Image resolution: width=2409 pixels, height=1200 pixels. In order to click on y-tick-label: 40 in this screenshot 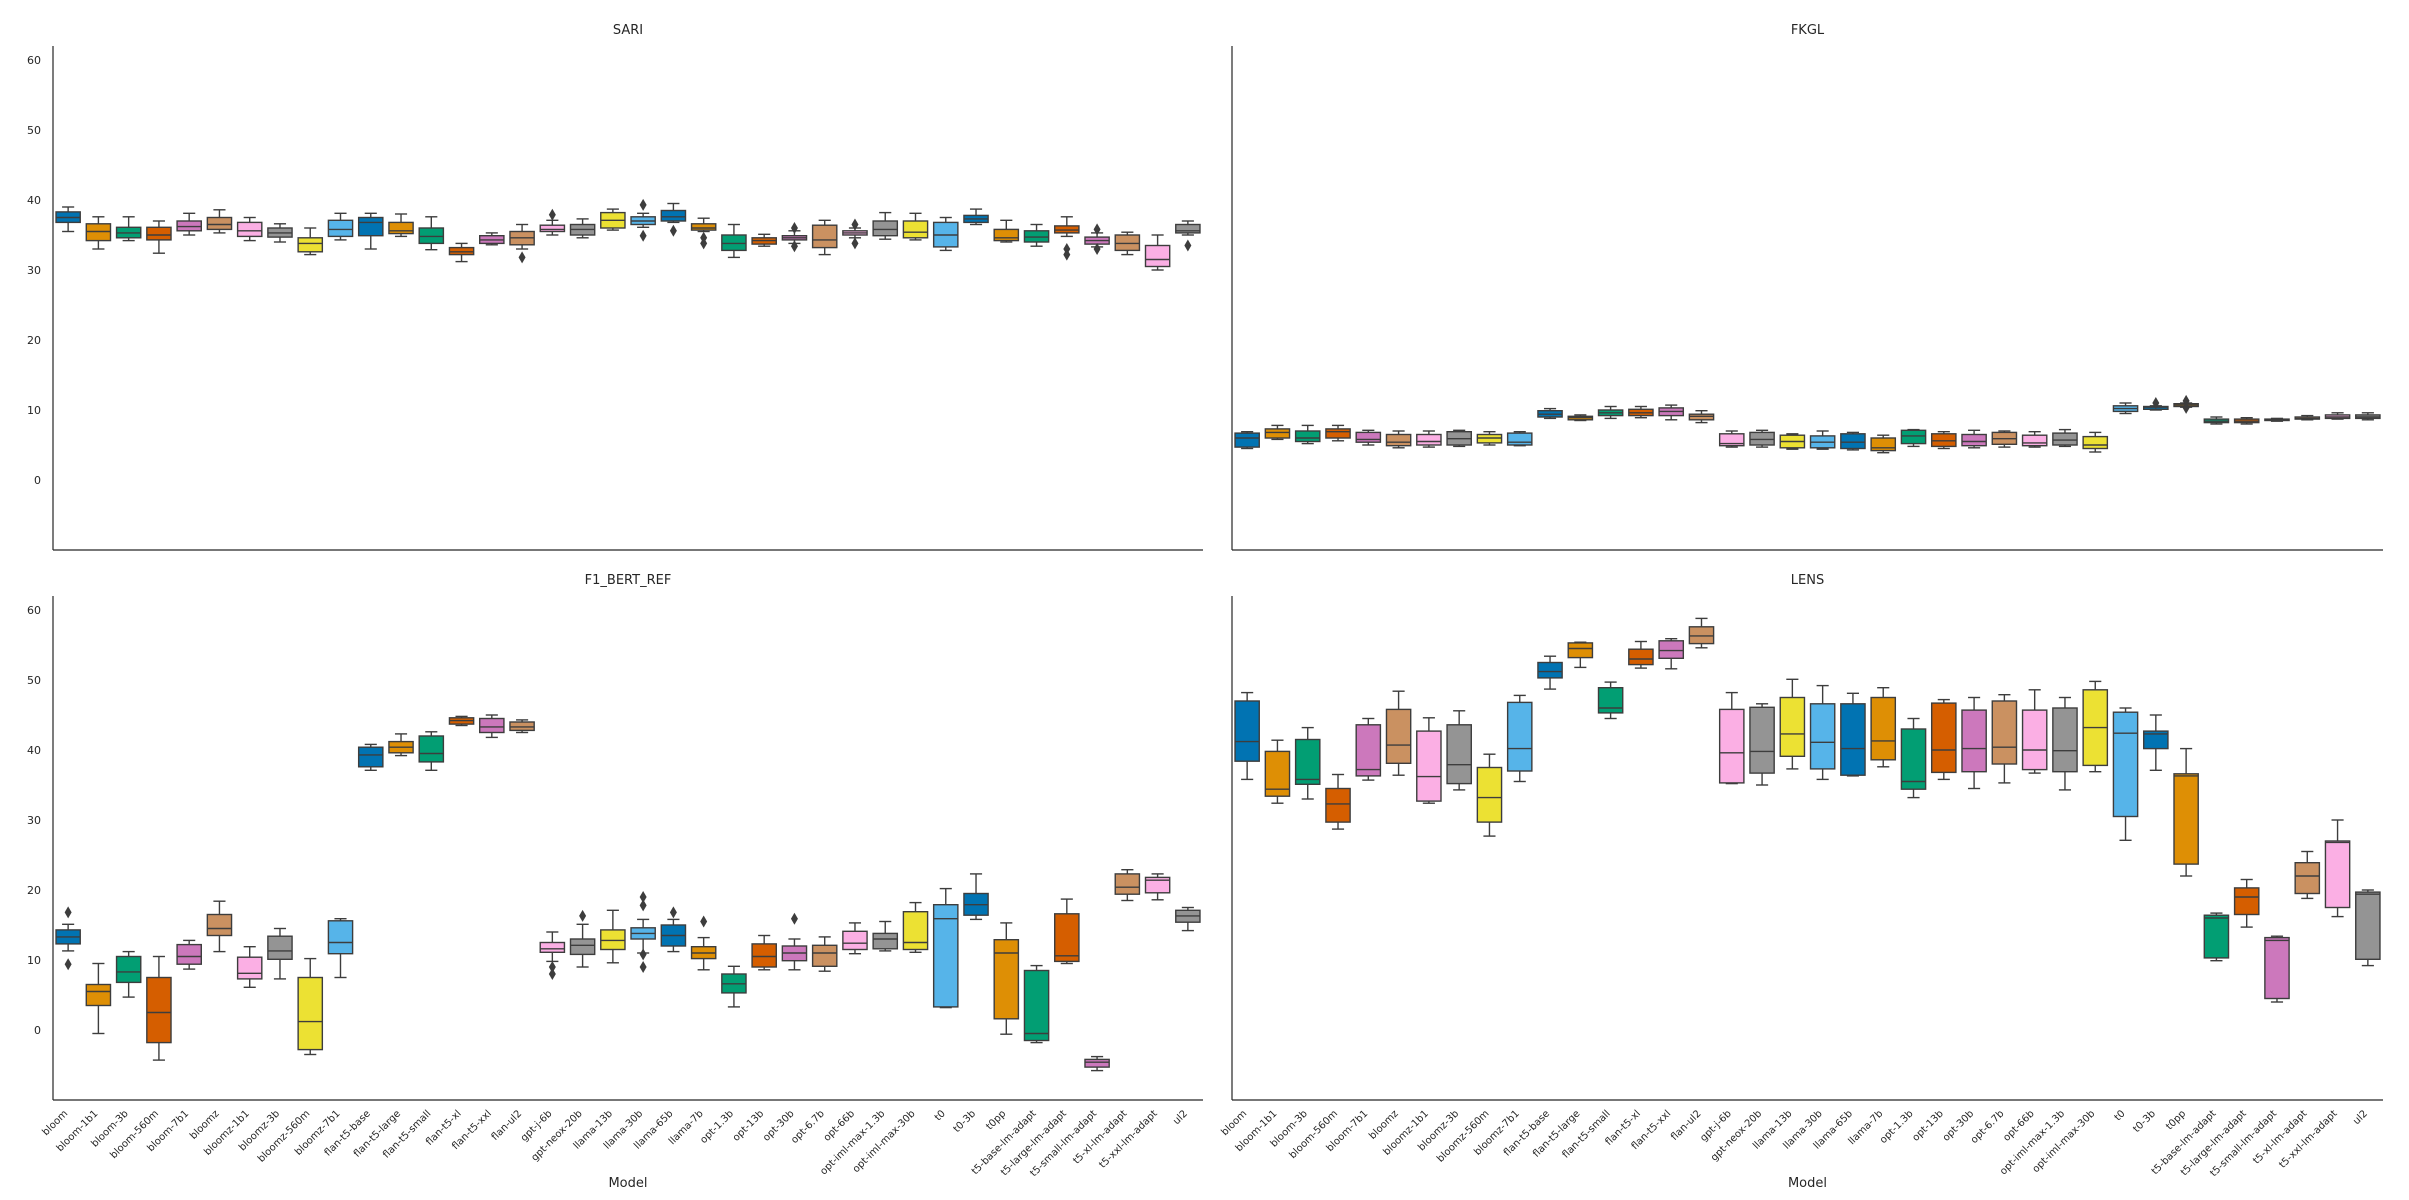, I will do `click(34, 200)`.